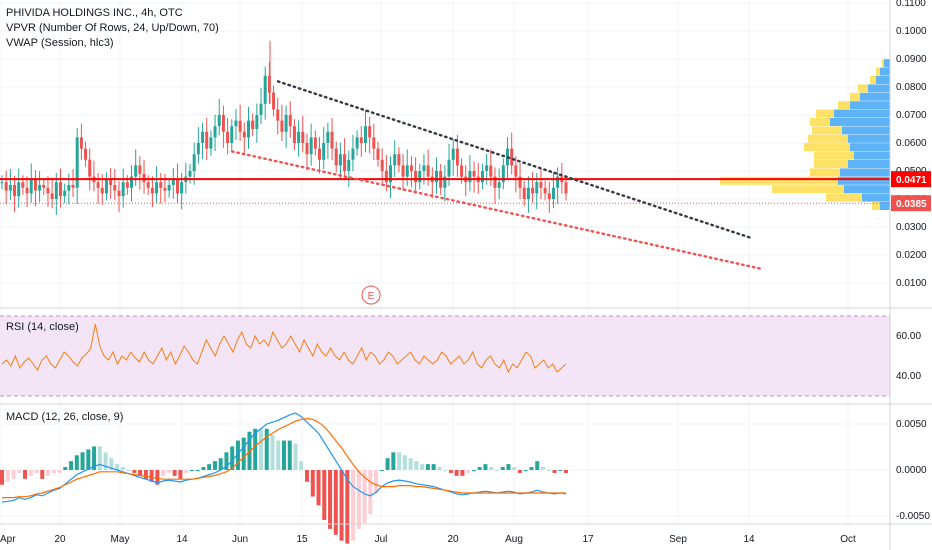  I want to click on macd-tick-label: 0.0000, so click(911, 470).